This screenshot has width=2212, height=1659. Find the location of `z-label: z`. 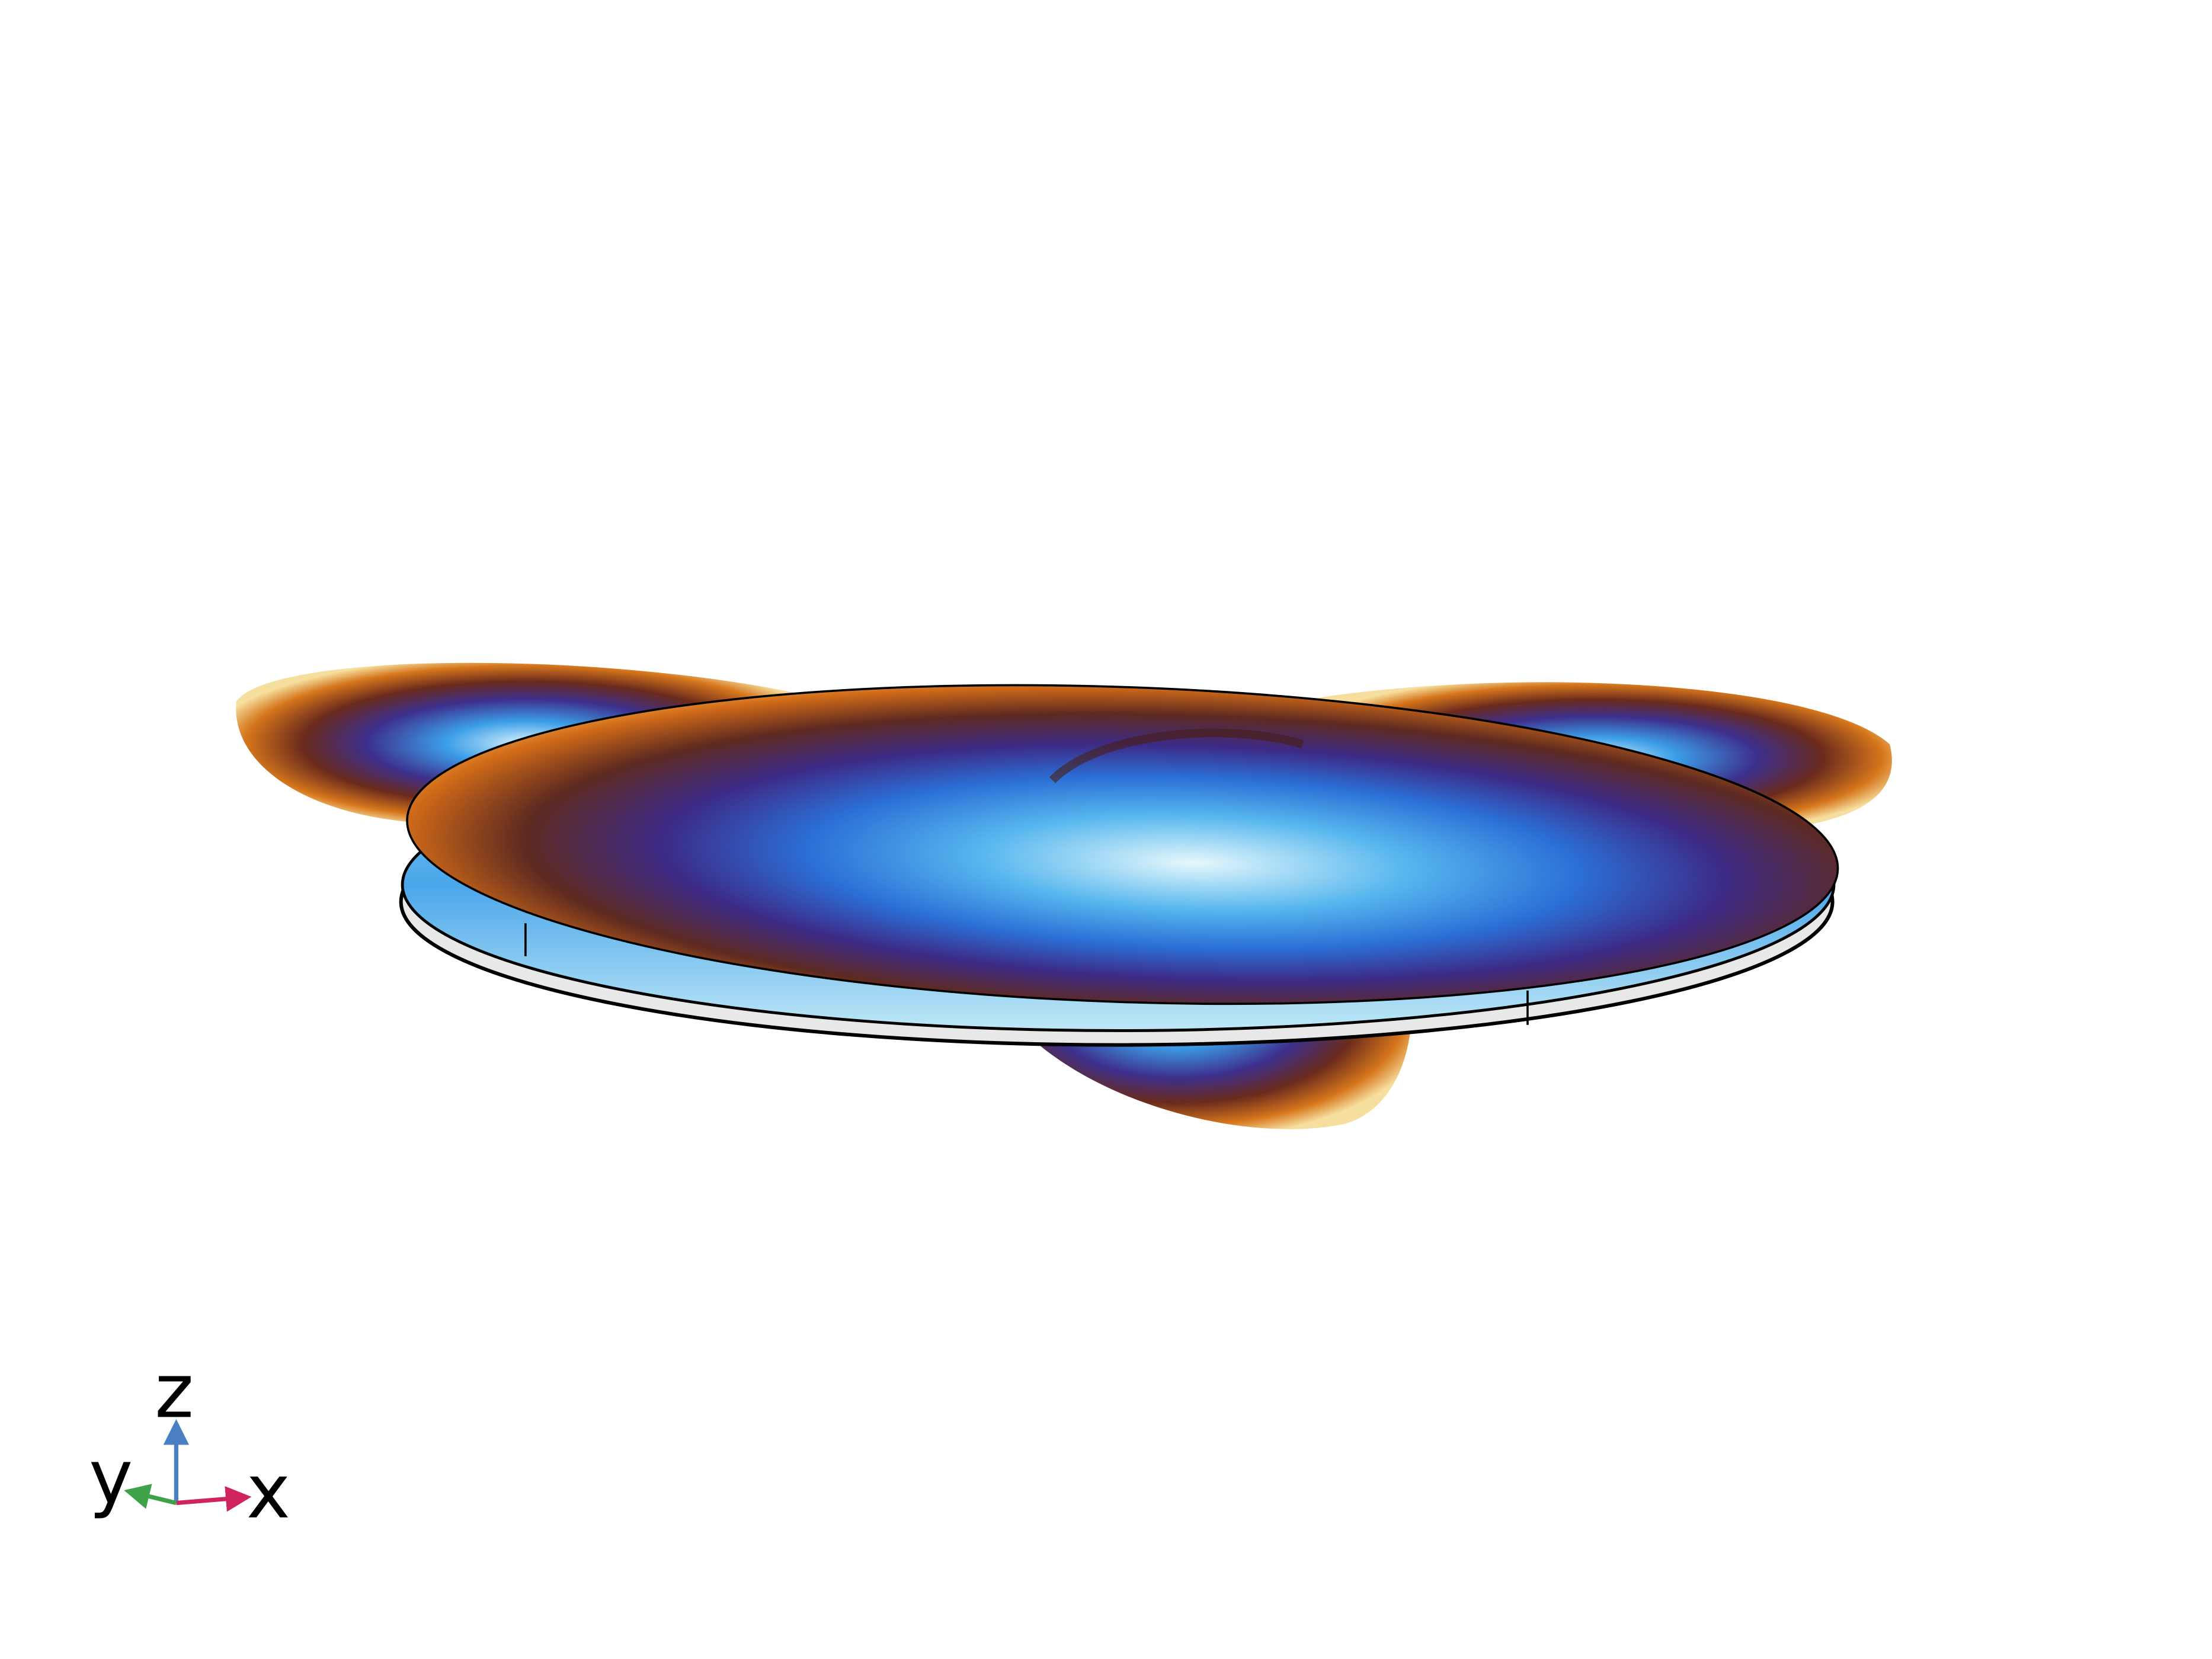

z-label: z is located at coordinates (174, 1392).